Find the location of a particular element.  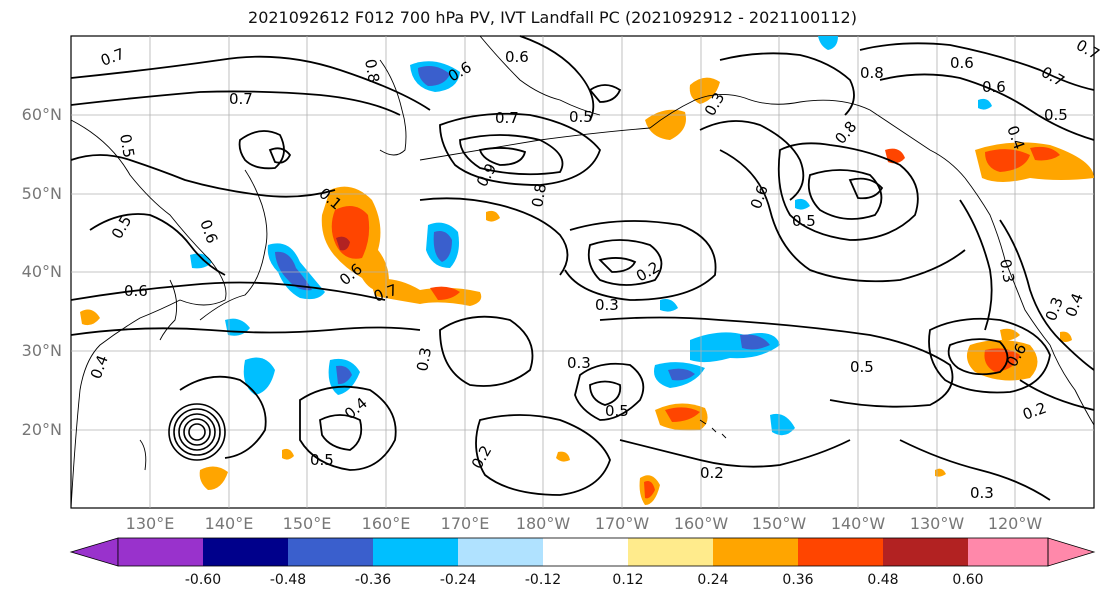

blue-patch-gulf is located at coordinates (802, 204).